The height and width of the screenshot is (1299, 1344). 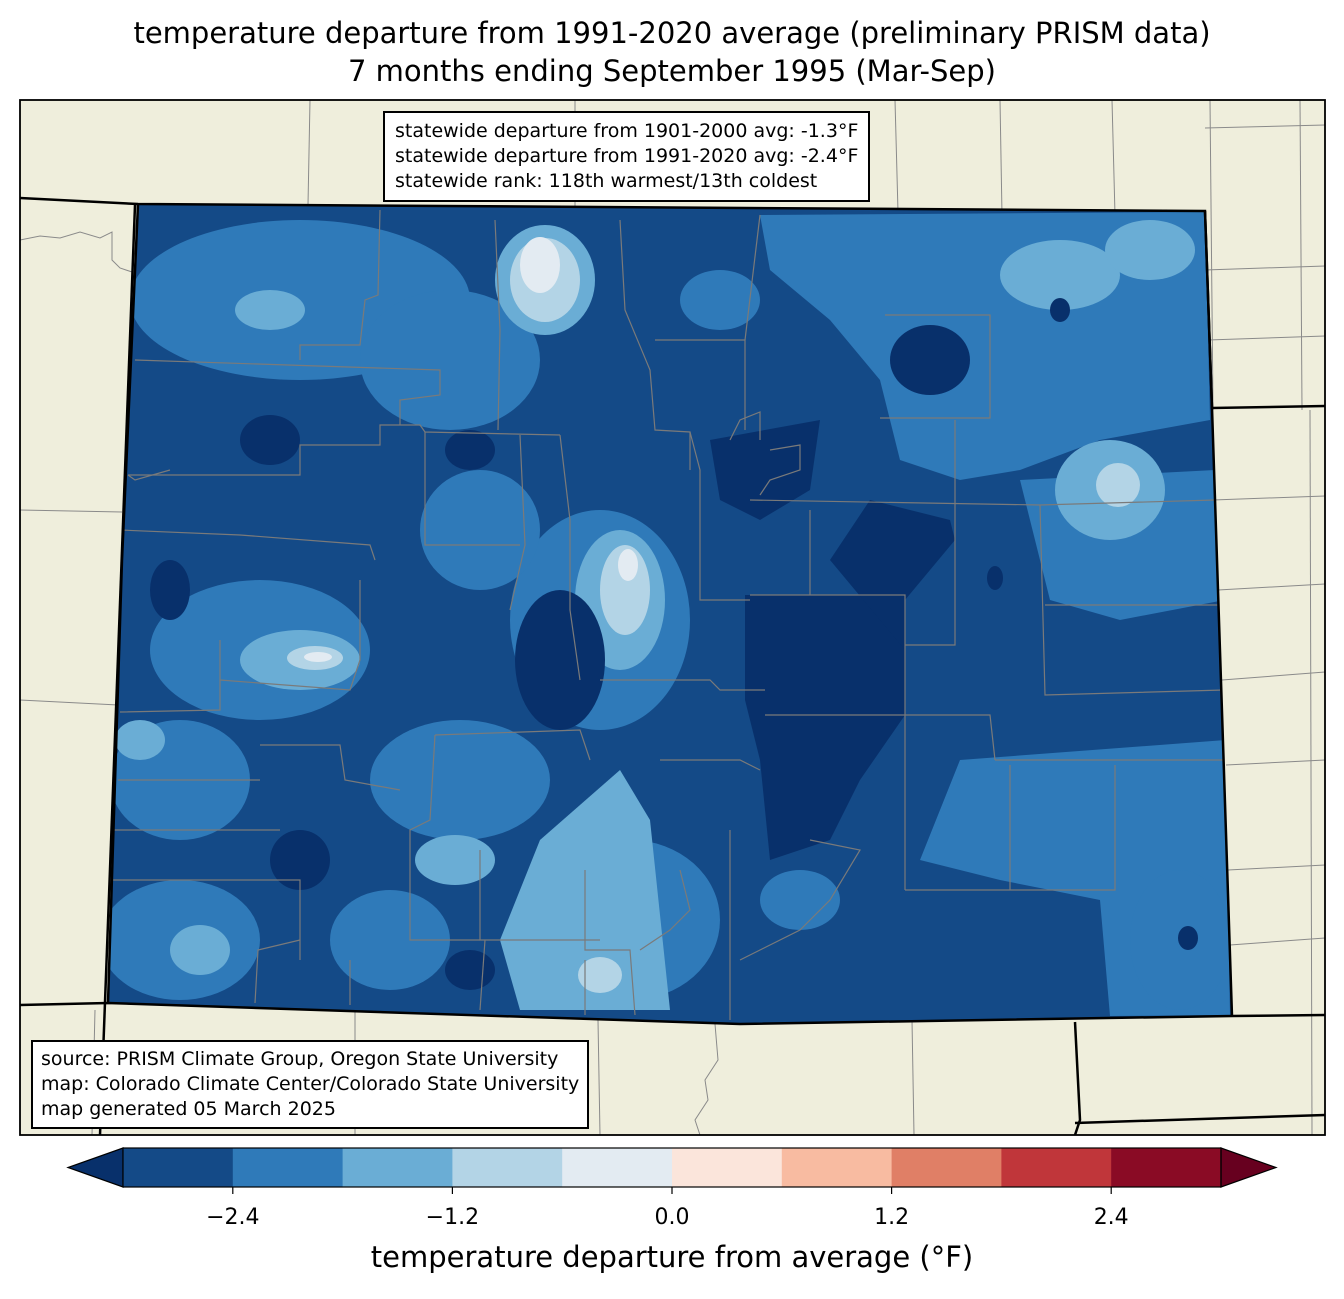 I want to click on colorbar-tick-label: −1.2, so click(x=452, y=1217).